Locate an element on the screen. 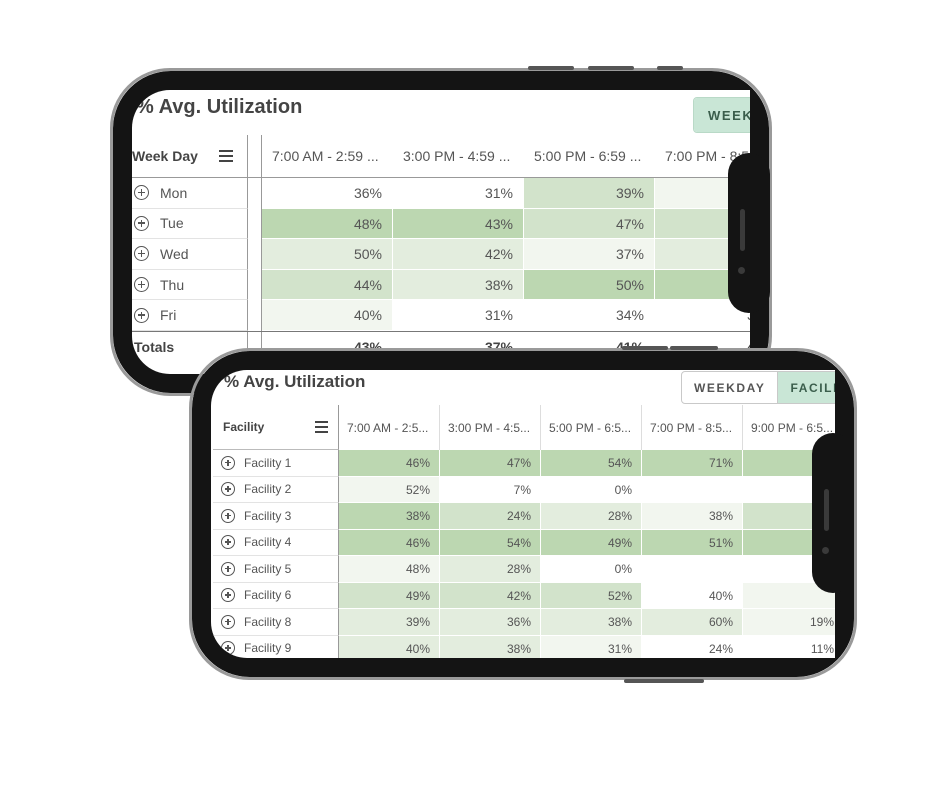 This screenshot has height=788, width=940. table-row: Facility 3 38% 24% 28% 38% is located at coordinates (524, 516).